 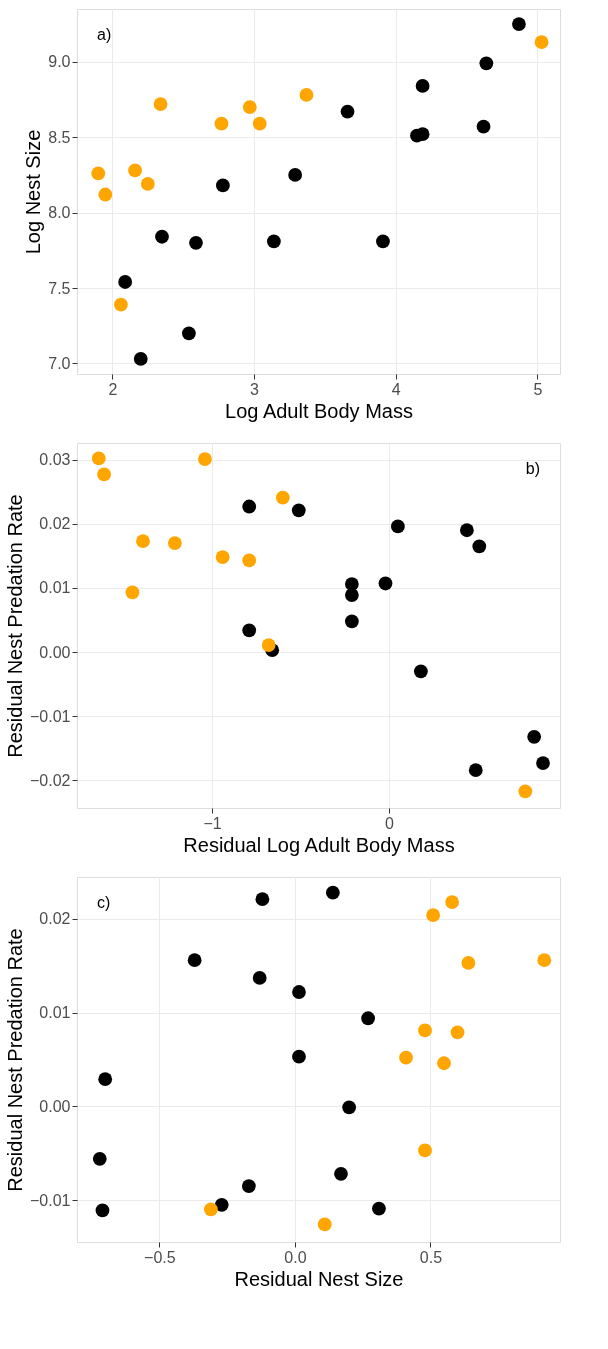 I want to click on x-tick-label: −0.5, so click(x=160, y=1257).